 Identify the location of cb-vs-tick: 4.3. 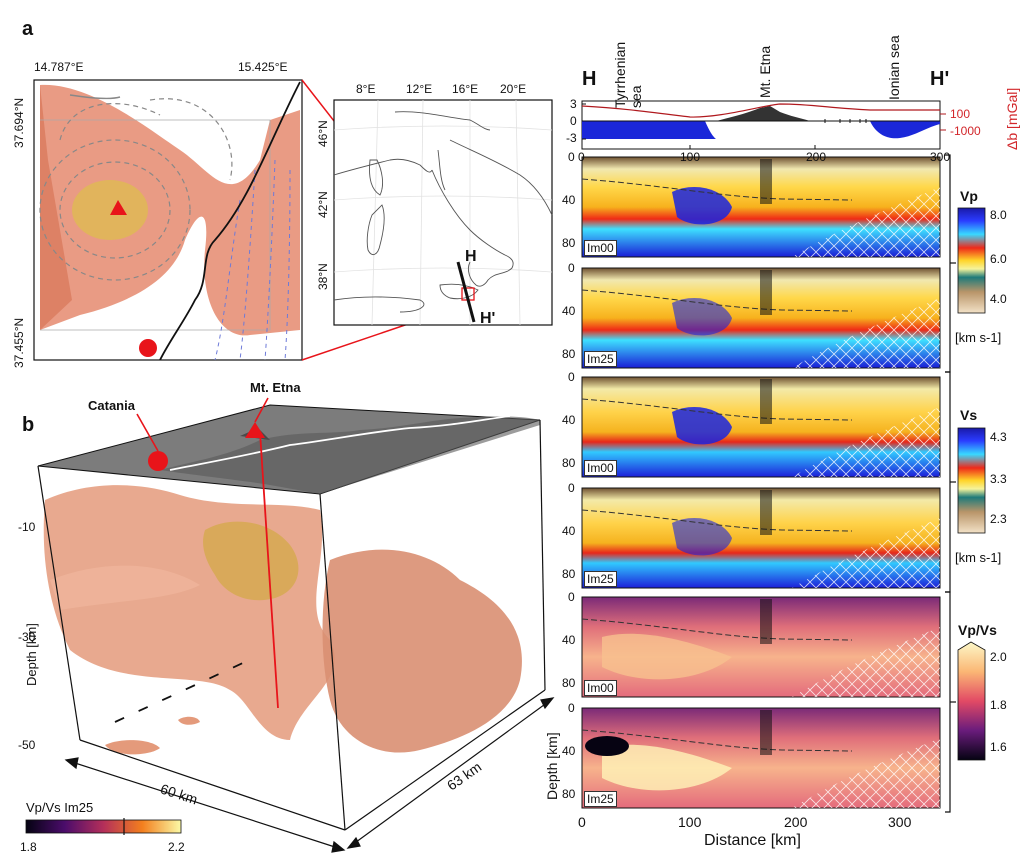
(998, 437).